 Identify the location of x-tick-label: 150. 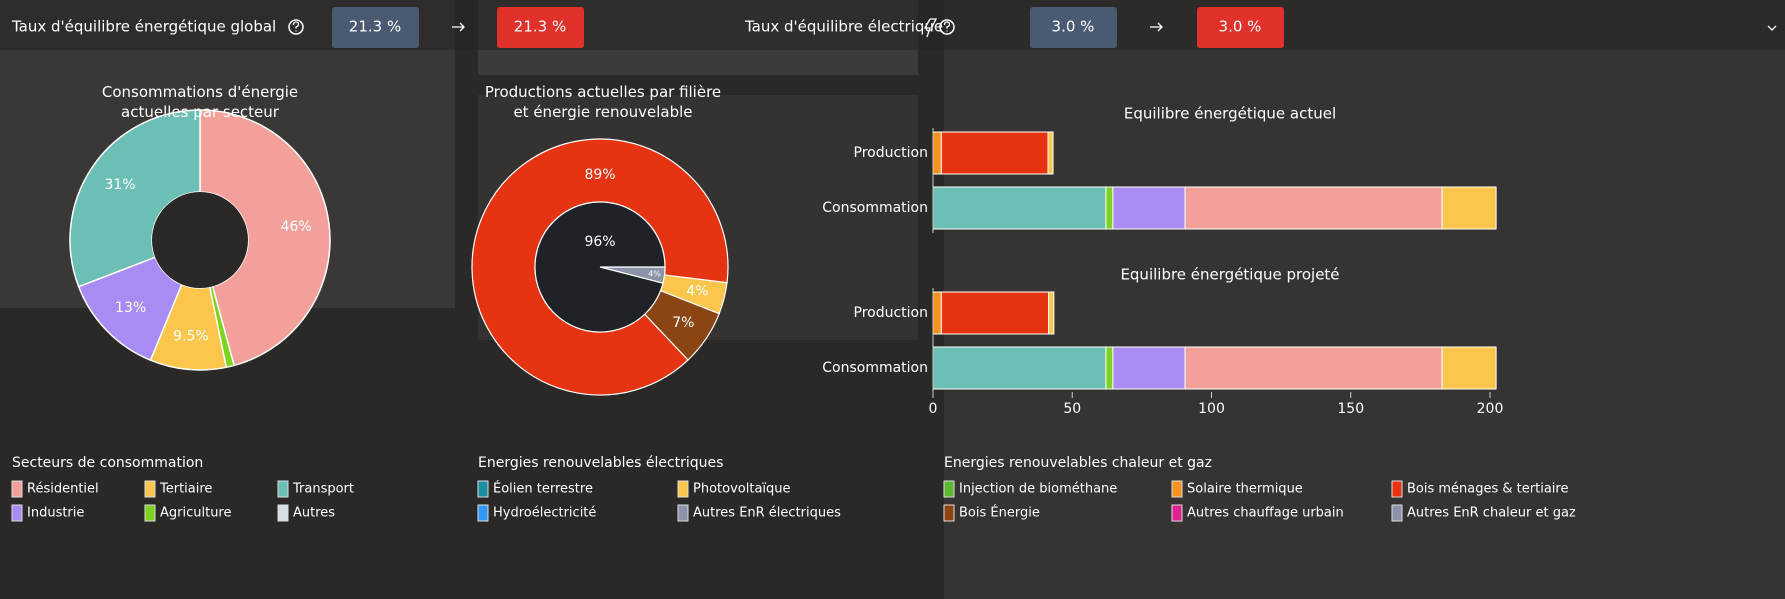
(1350, 409).